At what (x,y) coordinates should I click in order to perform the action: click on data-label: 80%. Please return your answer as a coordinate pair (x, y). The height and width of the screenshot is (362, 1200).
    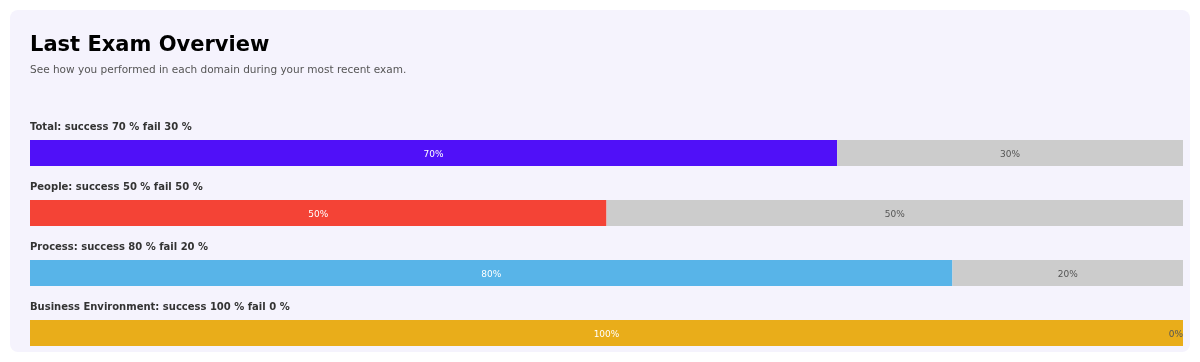
    Looking at the image, I should click on (491, 273).